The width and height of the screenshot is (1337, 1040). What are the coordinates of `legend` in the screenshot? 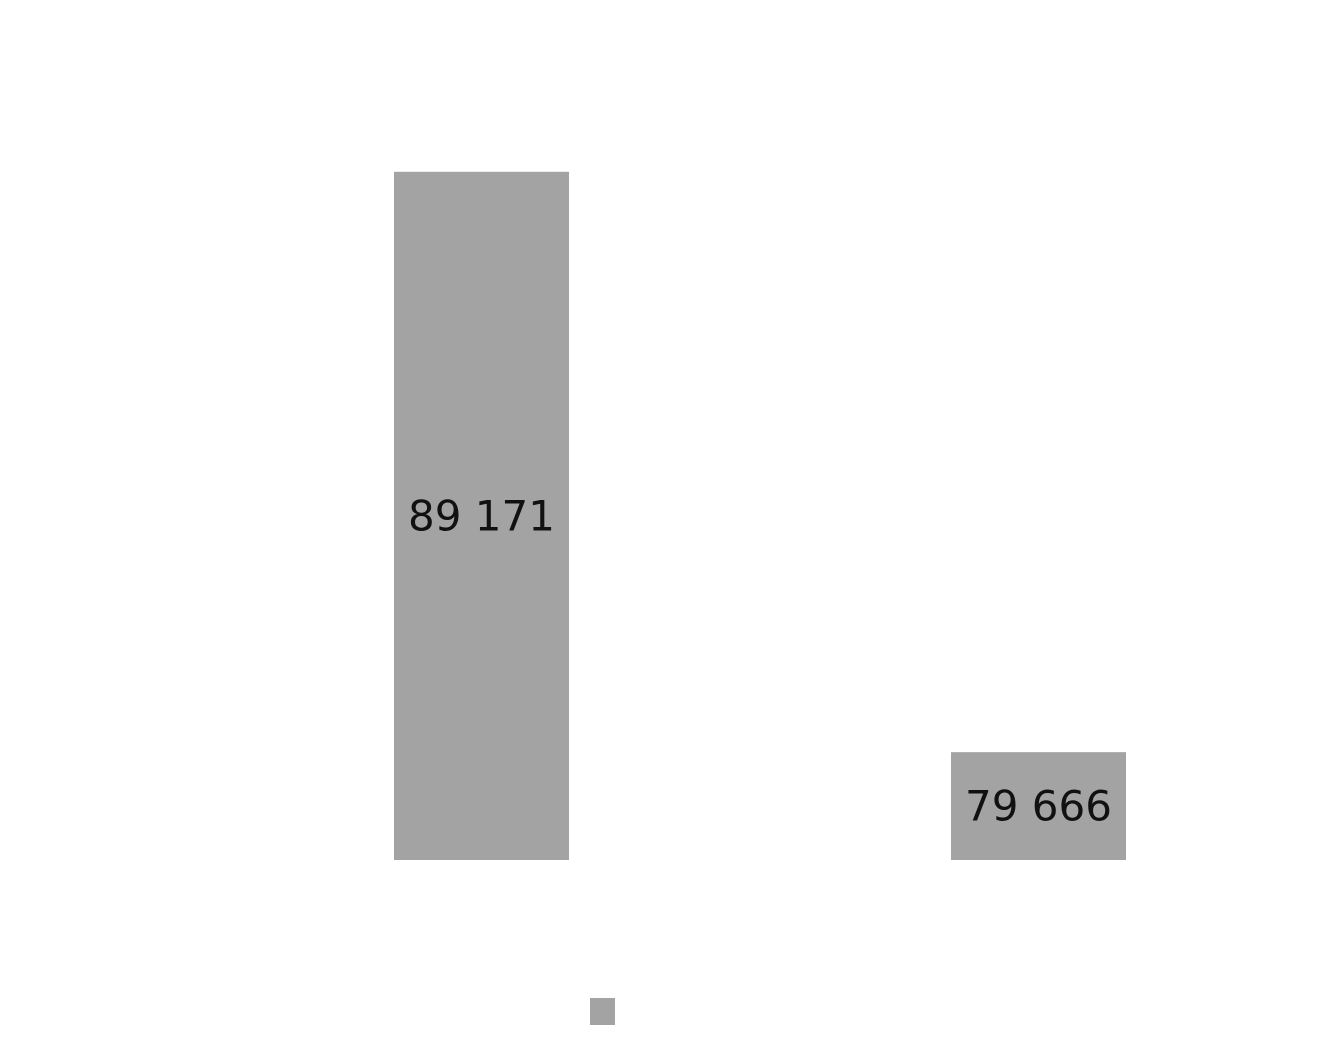 It's located at (602, 1011).